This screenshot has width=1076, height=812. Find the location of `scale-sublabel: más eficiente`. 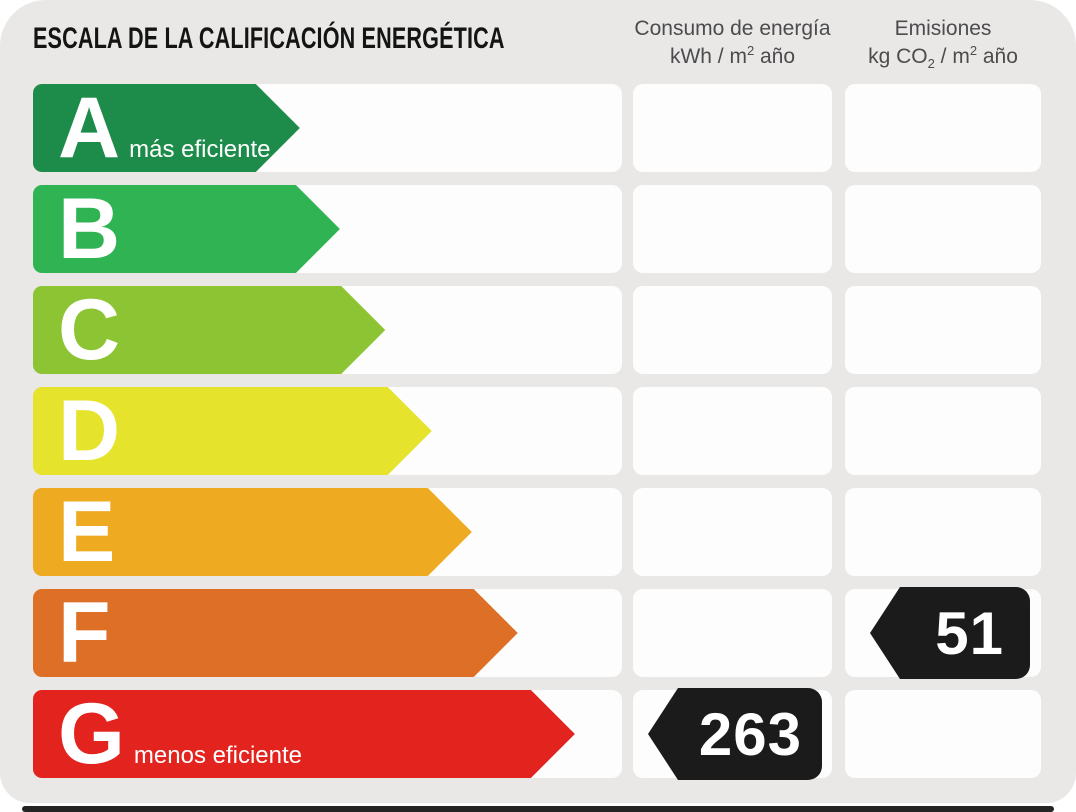

scale-sublabel: más eficiente is located at coordinates (200, 149).